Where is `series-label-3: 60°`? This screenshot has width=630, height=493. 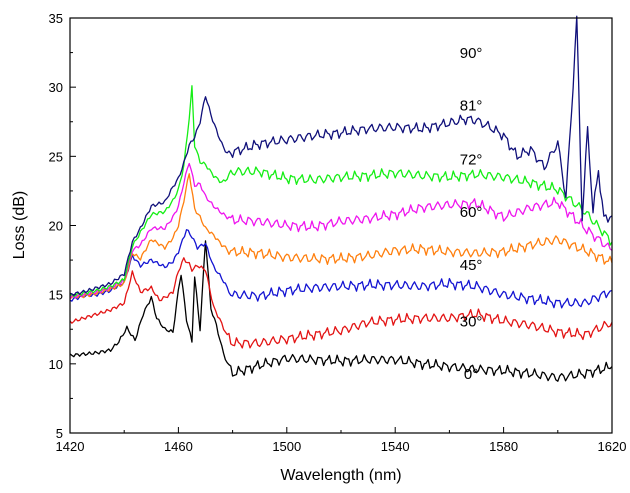
series-label-3: 60° is located at coordinates (471, 212).